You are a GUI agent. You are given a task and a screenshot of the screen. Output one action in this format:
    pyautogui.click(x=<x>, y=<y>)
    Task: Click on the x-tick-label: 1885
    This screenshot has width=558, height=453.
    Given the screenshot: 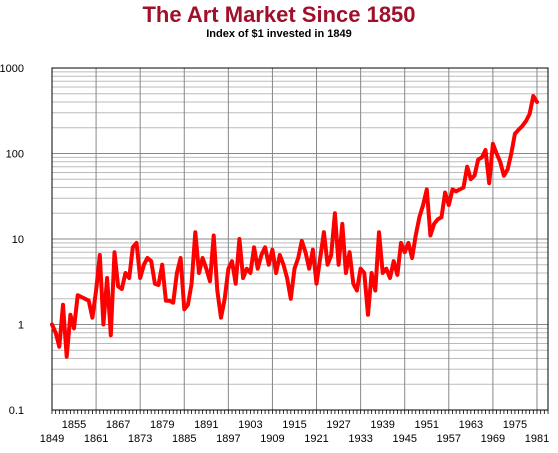 What is the action you would take?
    pyautogui.click(x=184, y=439)
    